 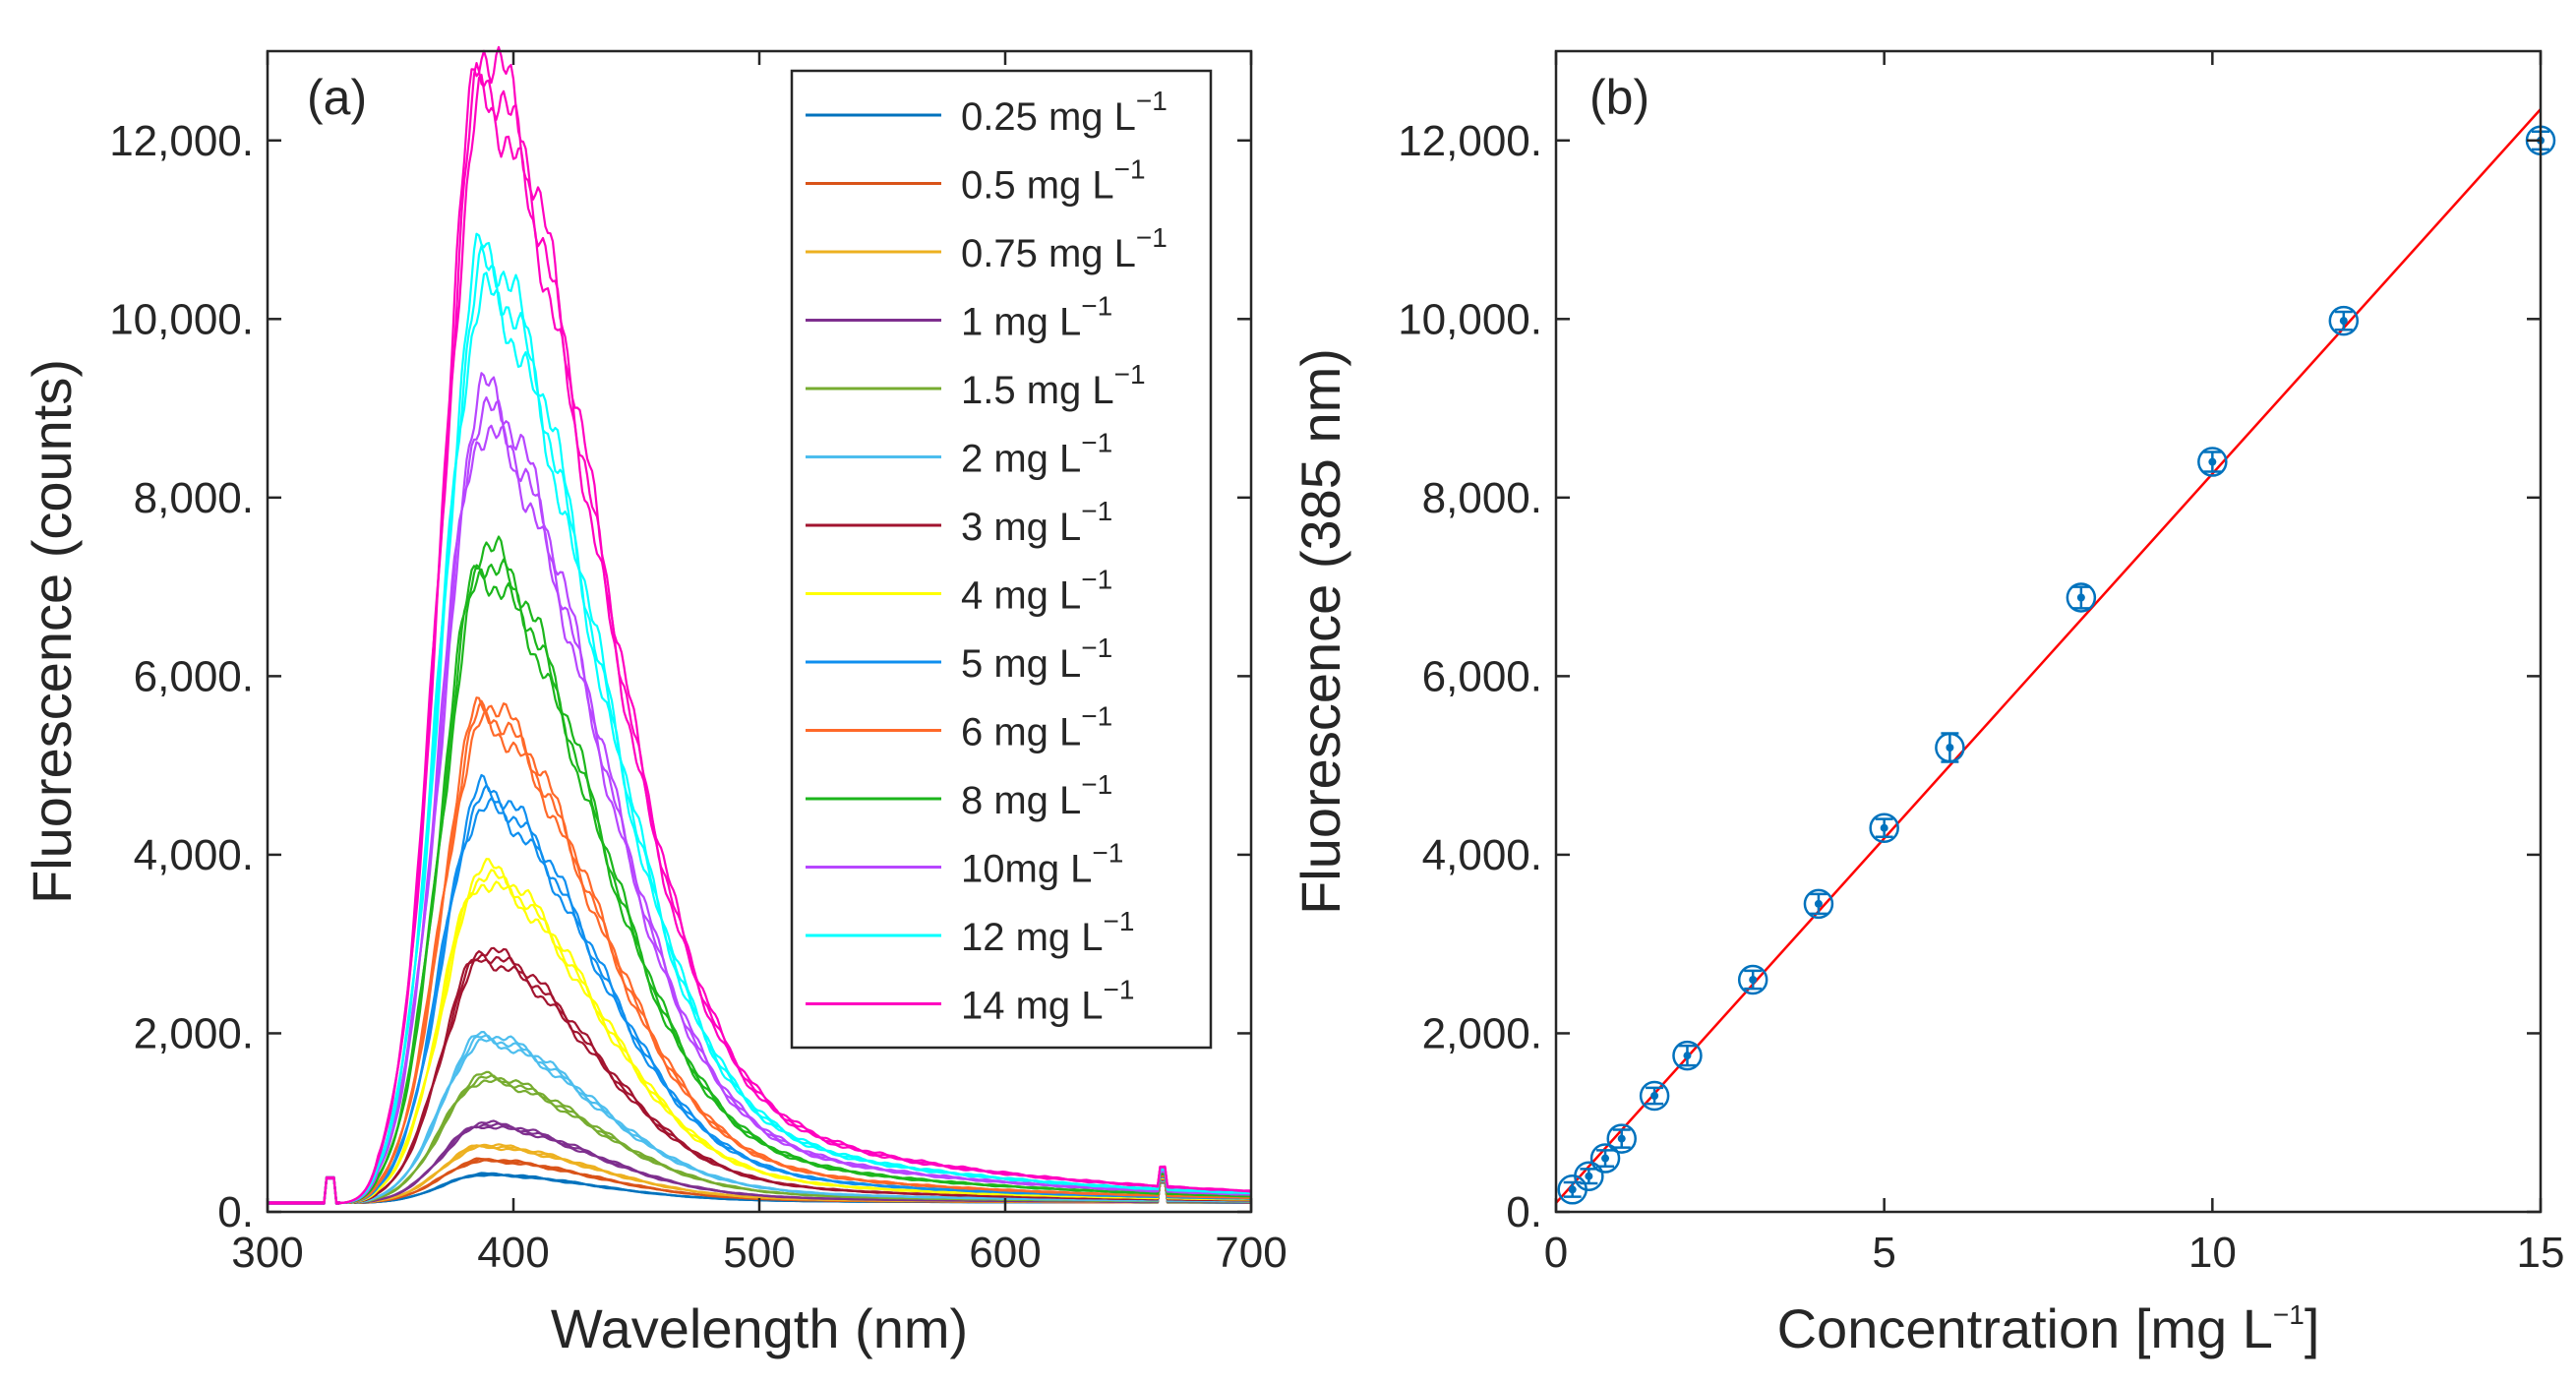 I want to click on legend-entry: 0.5 mg L−1, so click(x=1053, y=181).